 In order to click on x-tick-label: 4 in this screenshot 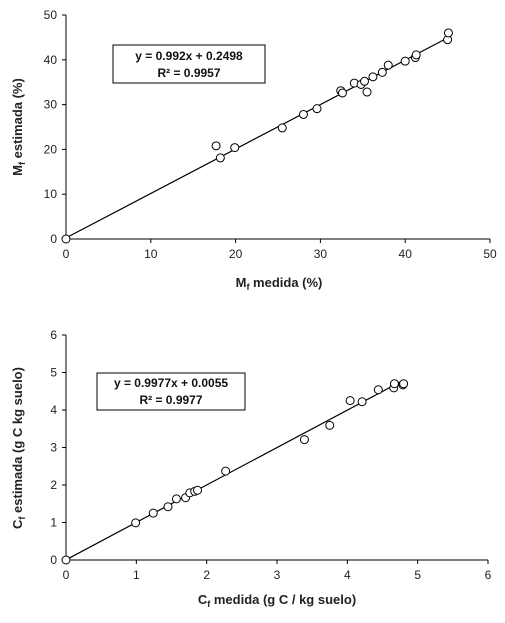, I will do `click(347, 575)`.